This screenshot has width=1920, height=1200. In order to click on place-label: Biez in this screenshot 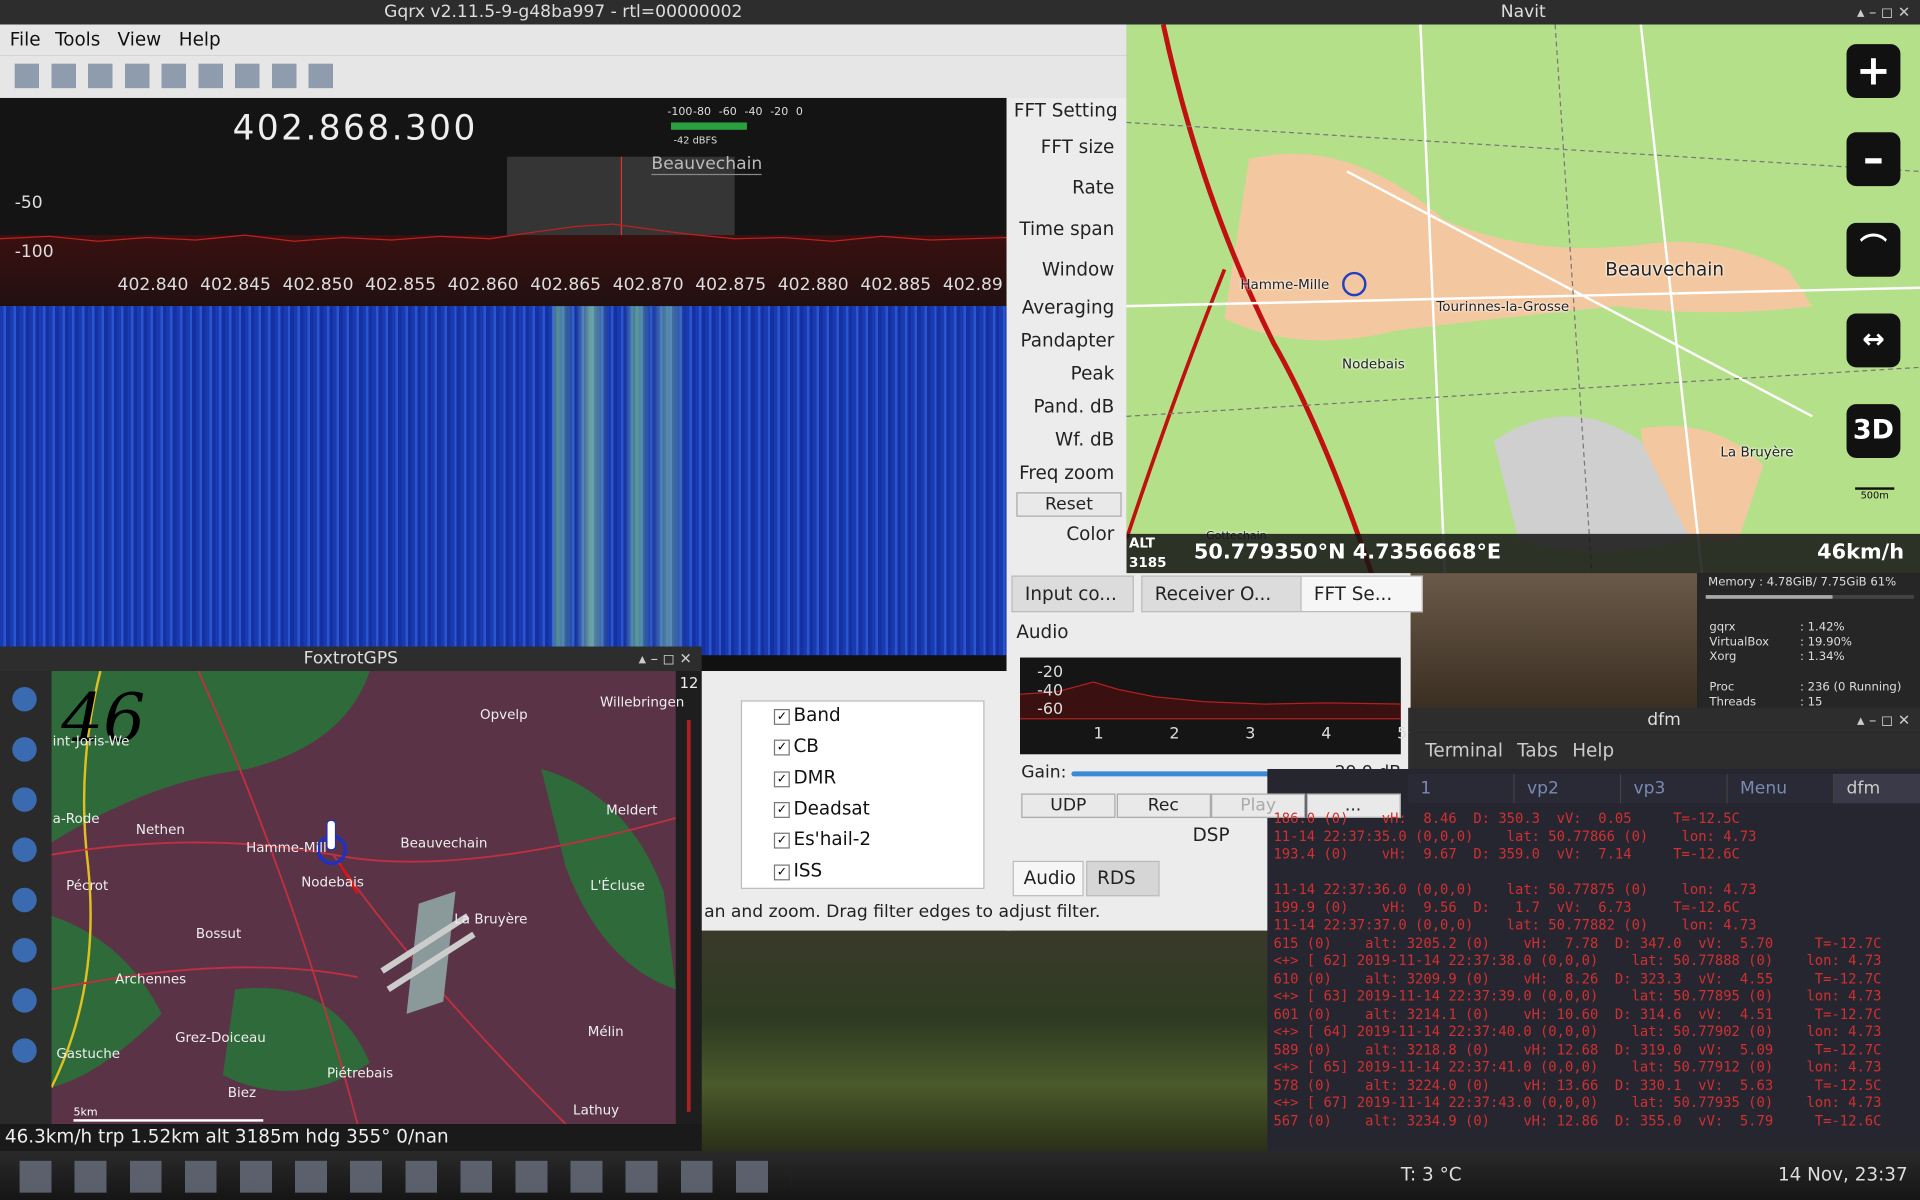, I will do `click(242, 1092)`.